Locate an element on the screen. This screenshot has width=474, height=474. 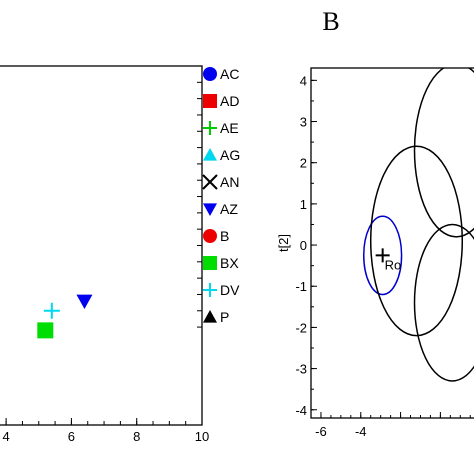
legend-marker-b is located at coordinates (210, 236).